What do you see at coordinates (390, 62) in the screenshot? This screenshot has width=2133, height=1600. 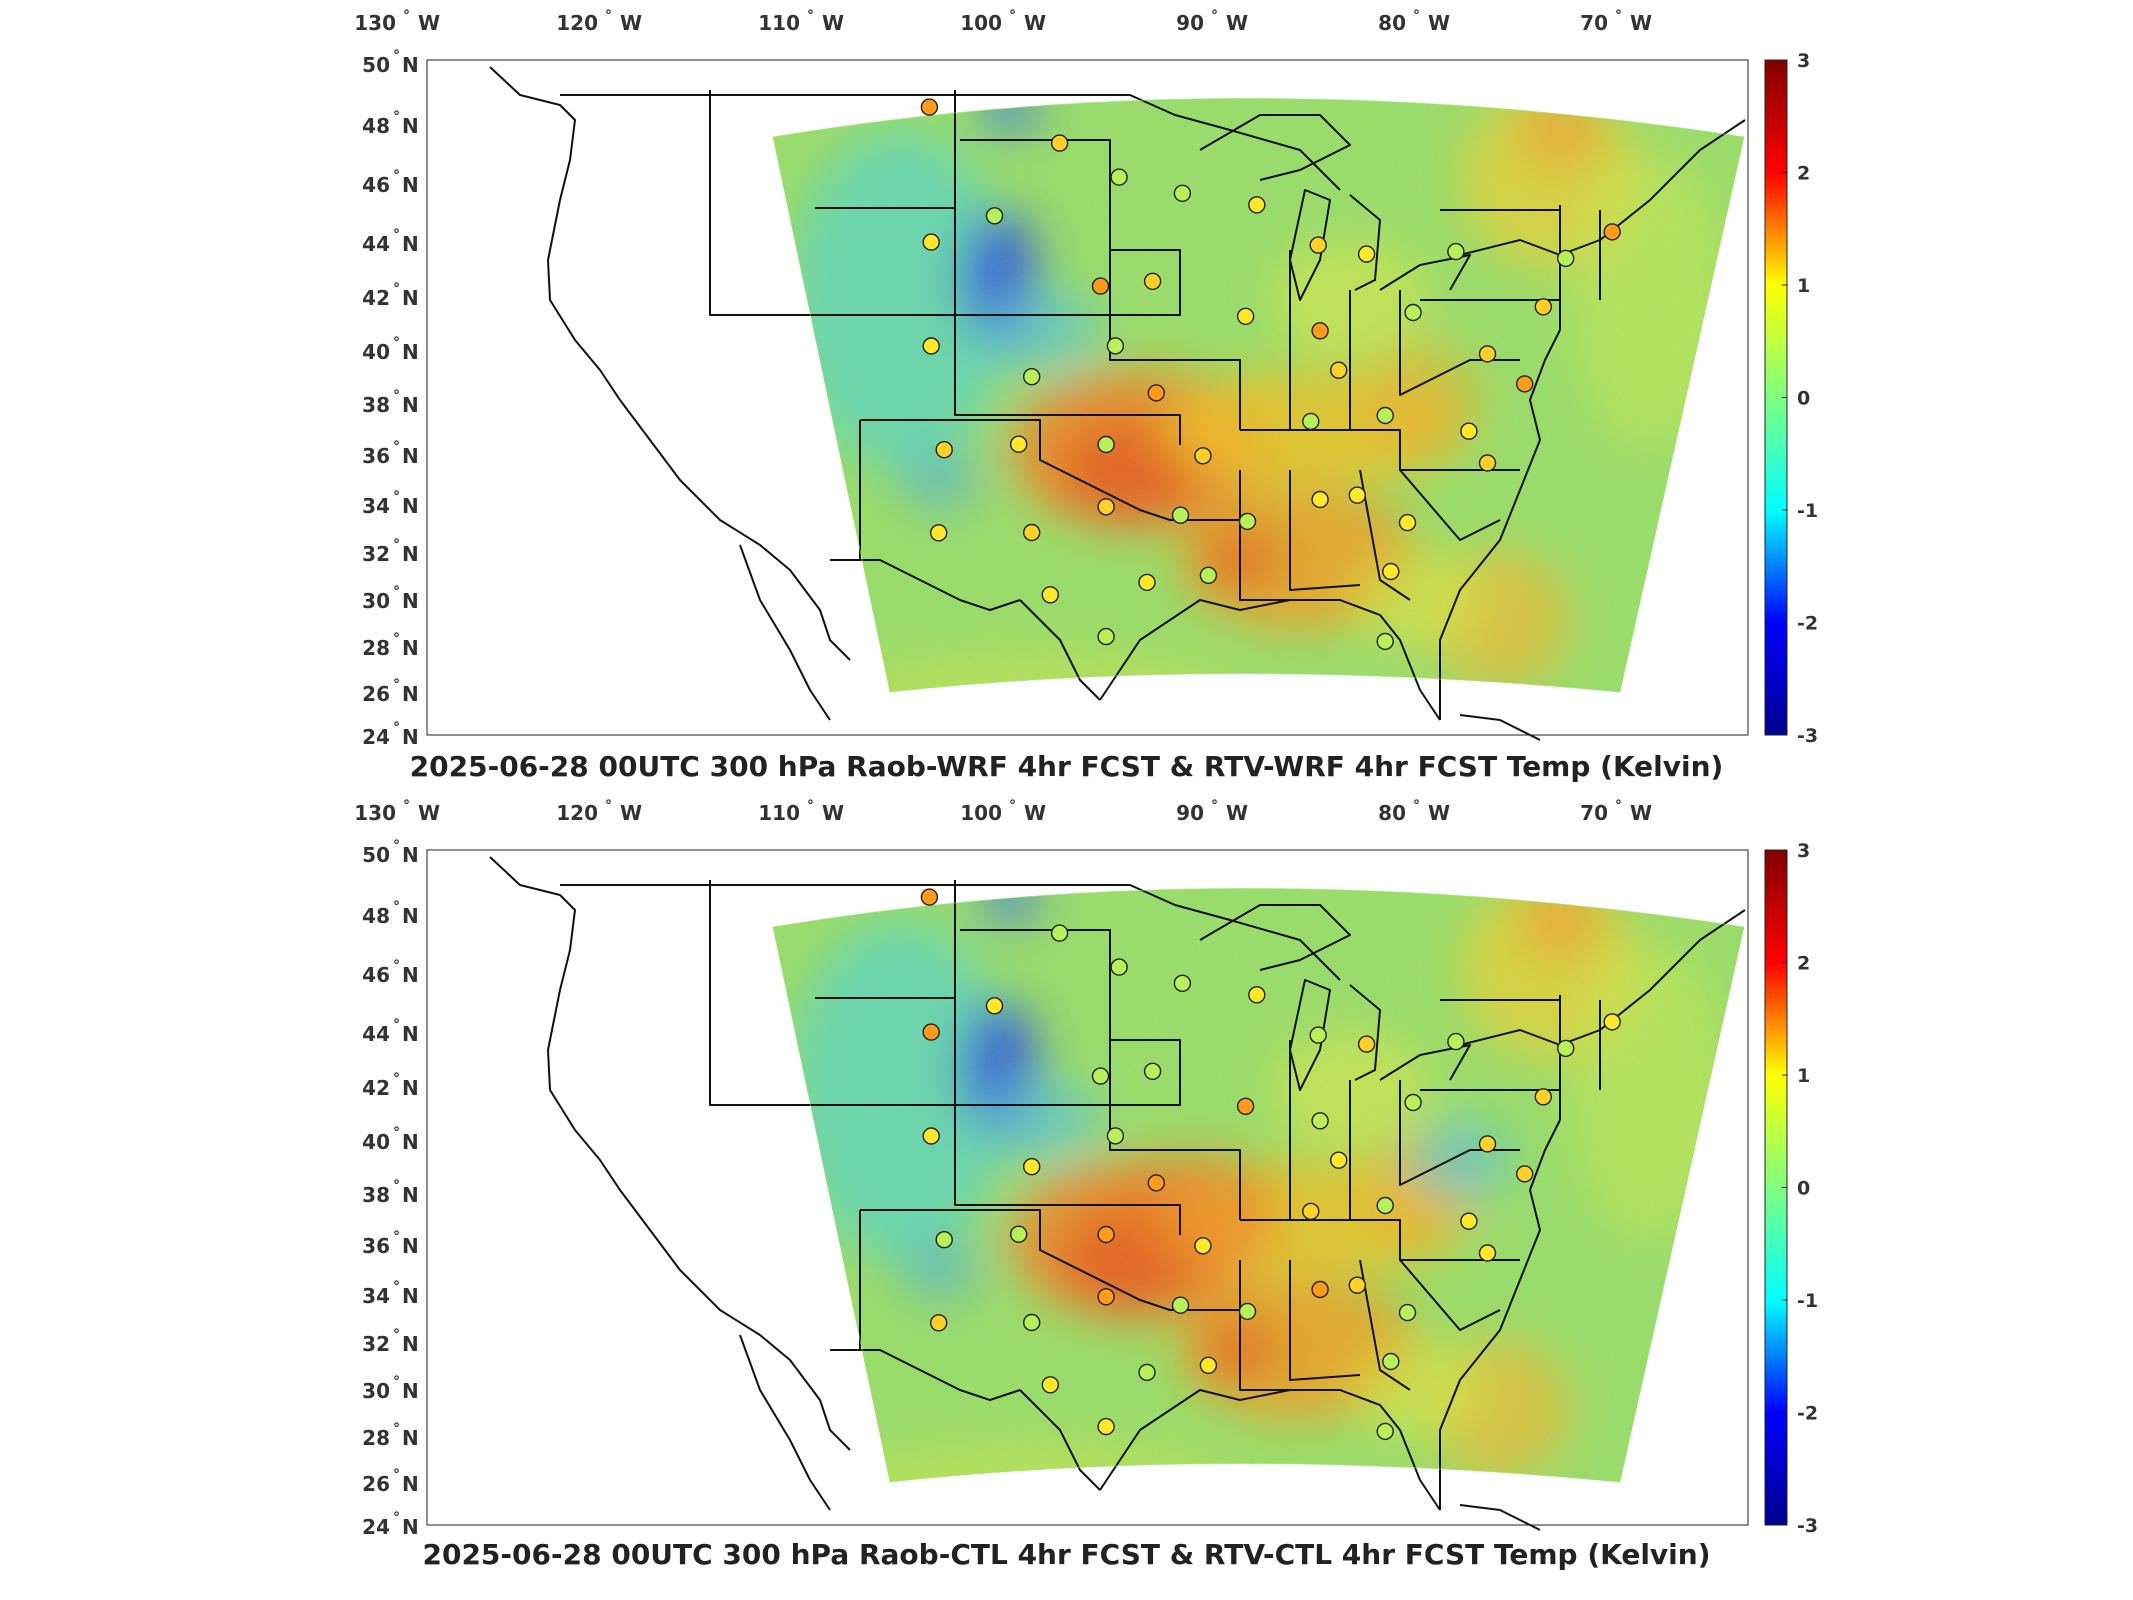 I see `lat-tick-label: 50 ° N` at bounding box center [390, 62].